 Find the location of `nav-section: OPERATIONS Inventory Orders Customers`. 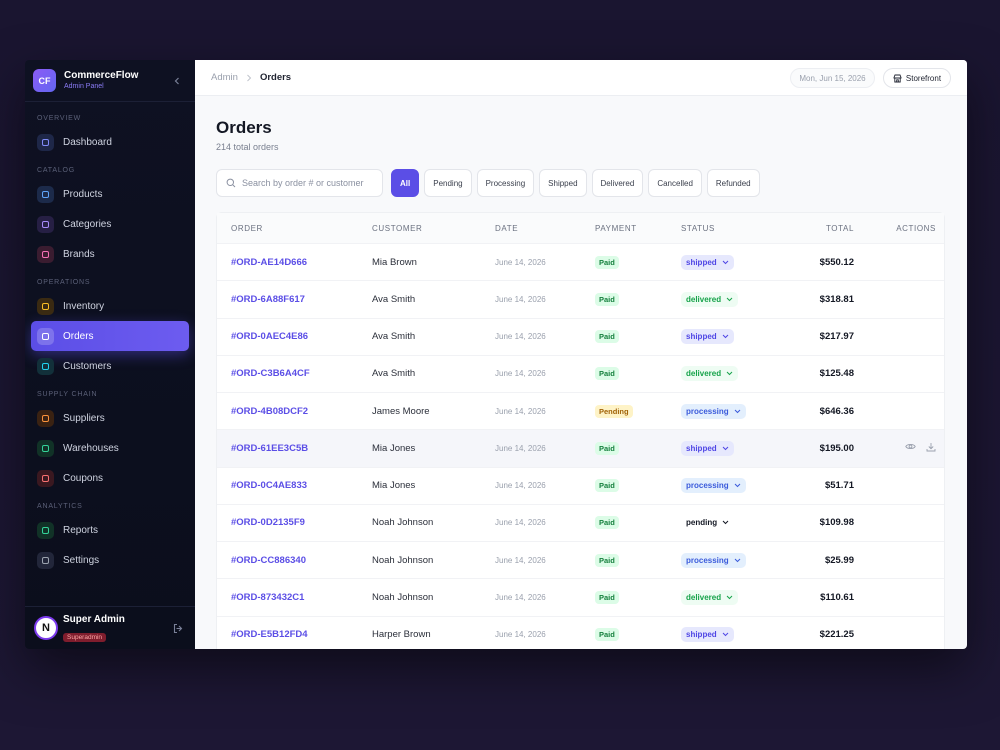

nav-section: OPERATIONS Inventory Orders Customers is located at coordinates (110, 328).